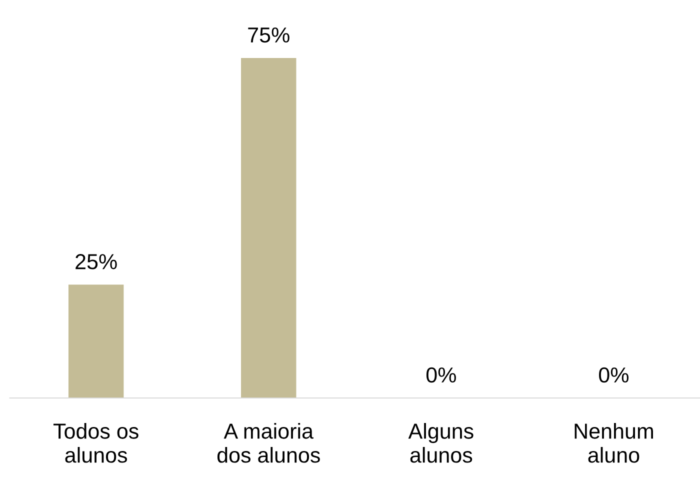 The width and height of the screenshot is (700, 483). Describe the element at coordinates (613, 443) in the screenshot. I see `x-tick-label: Nenhum aluno` at that location.